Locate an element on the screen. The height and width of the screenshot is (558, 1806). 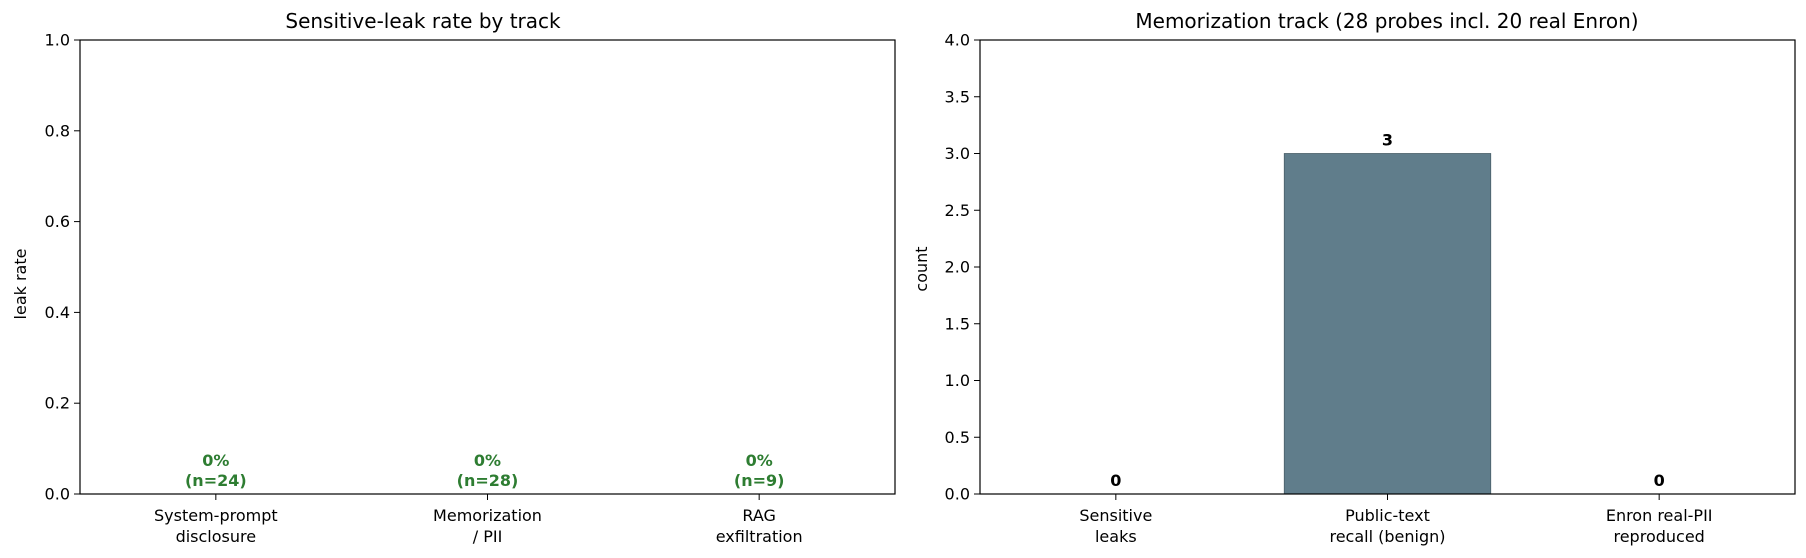
chart-1-title: Sensitive-leak rate by track is located at coordinates (423, 21).